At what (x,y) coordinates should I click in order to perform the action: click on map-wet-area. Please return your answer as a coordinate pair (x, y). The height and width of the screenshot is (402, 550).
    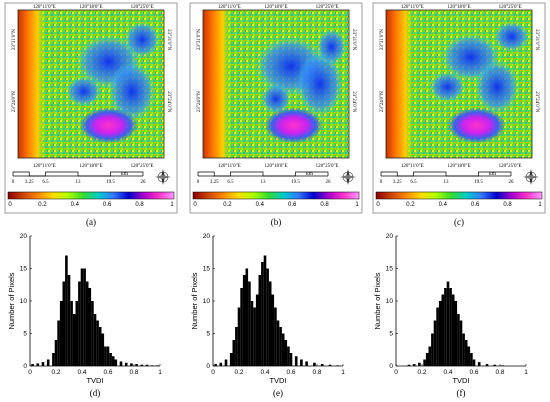
    Looking at the image, I should click on (276, 99).